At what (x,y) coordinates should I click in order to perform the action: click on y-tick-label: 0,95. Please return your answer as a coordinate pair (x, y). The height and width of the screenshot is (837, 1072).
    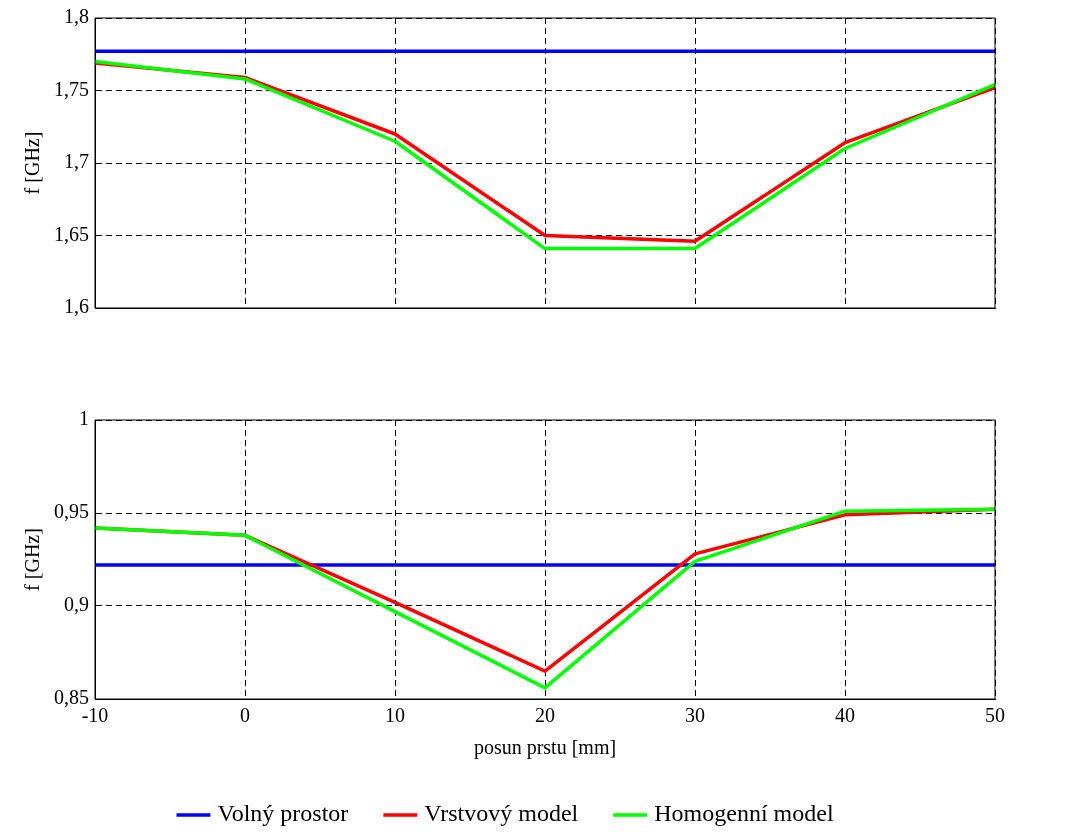
    Looking at the image, I should click on (71, 511).